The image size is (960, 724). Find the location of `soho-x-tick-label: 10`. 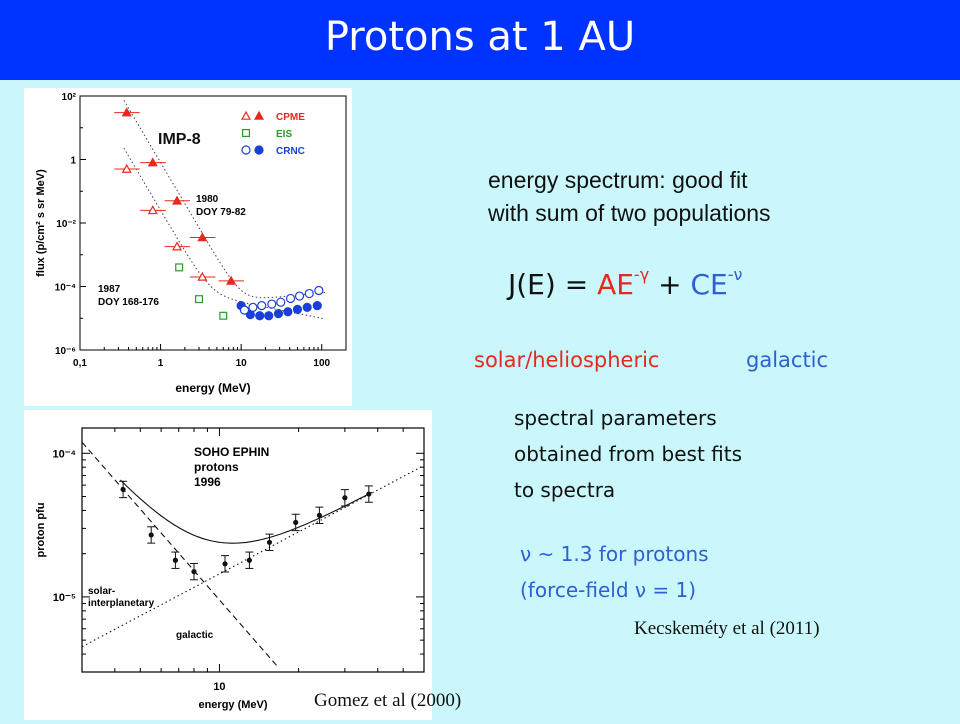

soho-x-tick-label: 10 is located at coordinates (219, 687).